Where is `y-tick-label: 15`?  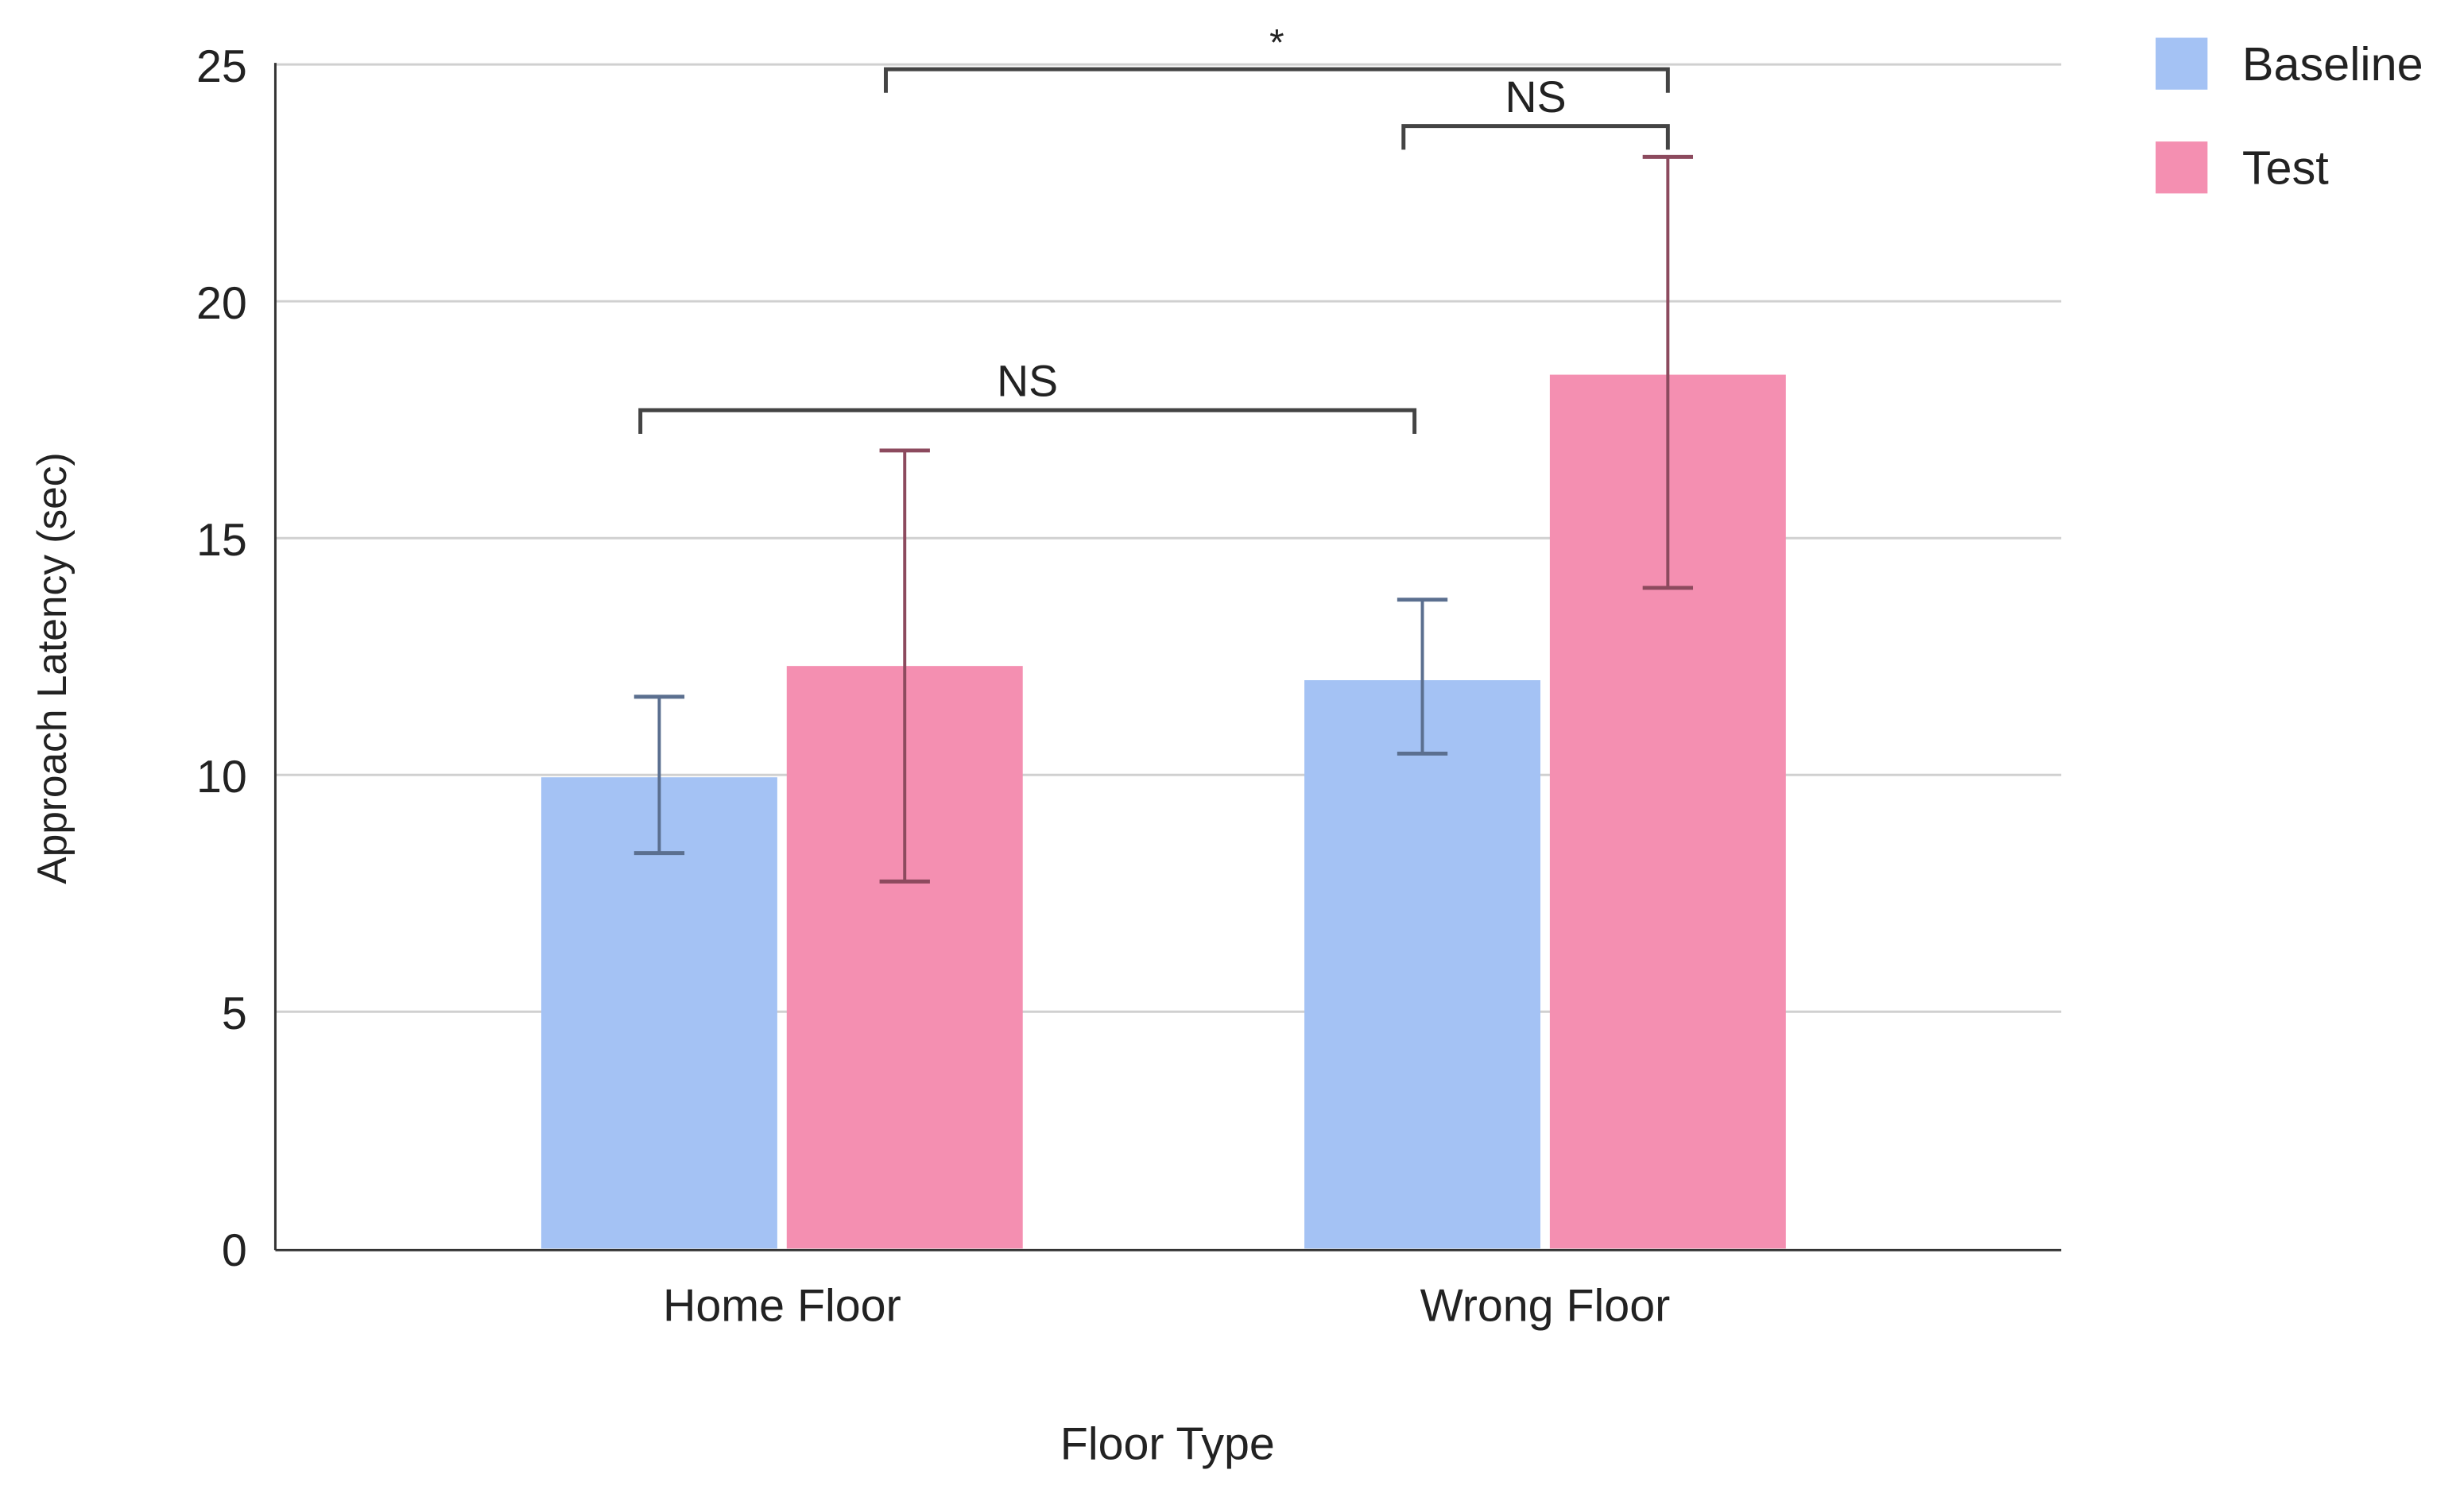
y-tick-label: 15 is located at coordinates (221, 540).